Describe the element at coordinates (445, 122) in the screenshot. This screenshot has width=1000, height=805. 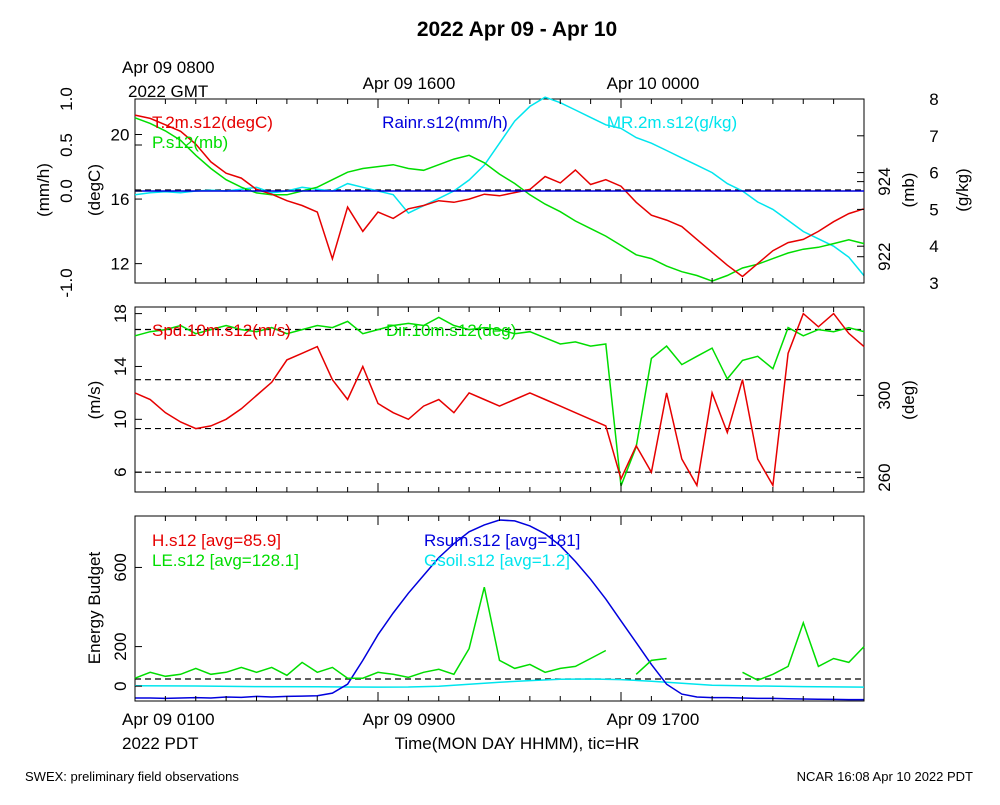
I see `legend-rain-rate: Rainr.s12(mm/h)` at that location.